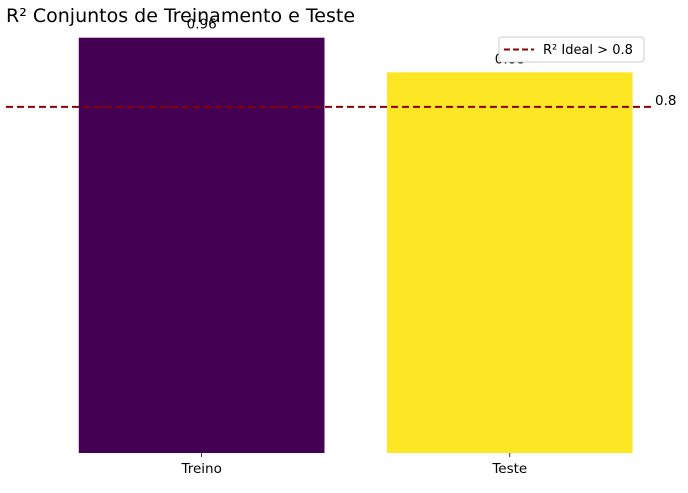 This screenshot has height=493, width=688. What do you see at coordinates (353, 465) in the screenshot?
I see `x-axis-ticks: Treino Teste` at bounding box center [353, 465].